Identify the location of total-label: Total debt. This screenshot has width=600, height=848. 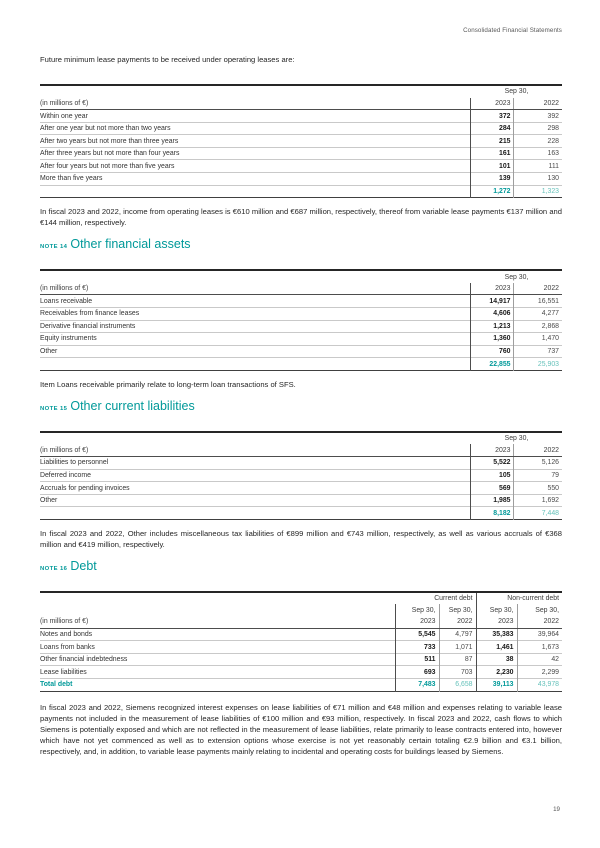
(217, 684).